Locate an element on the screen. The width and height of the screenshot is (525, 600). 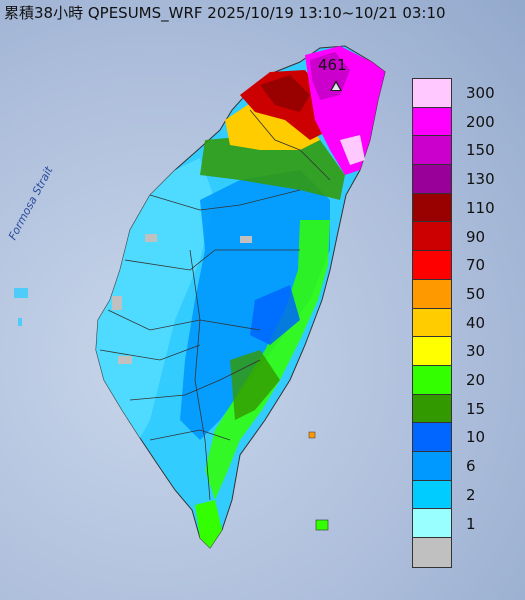
legend-label: 2 is located at coordinates (471, 494).